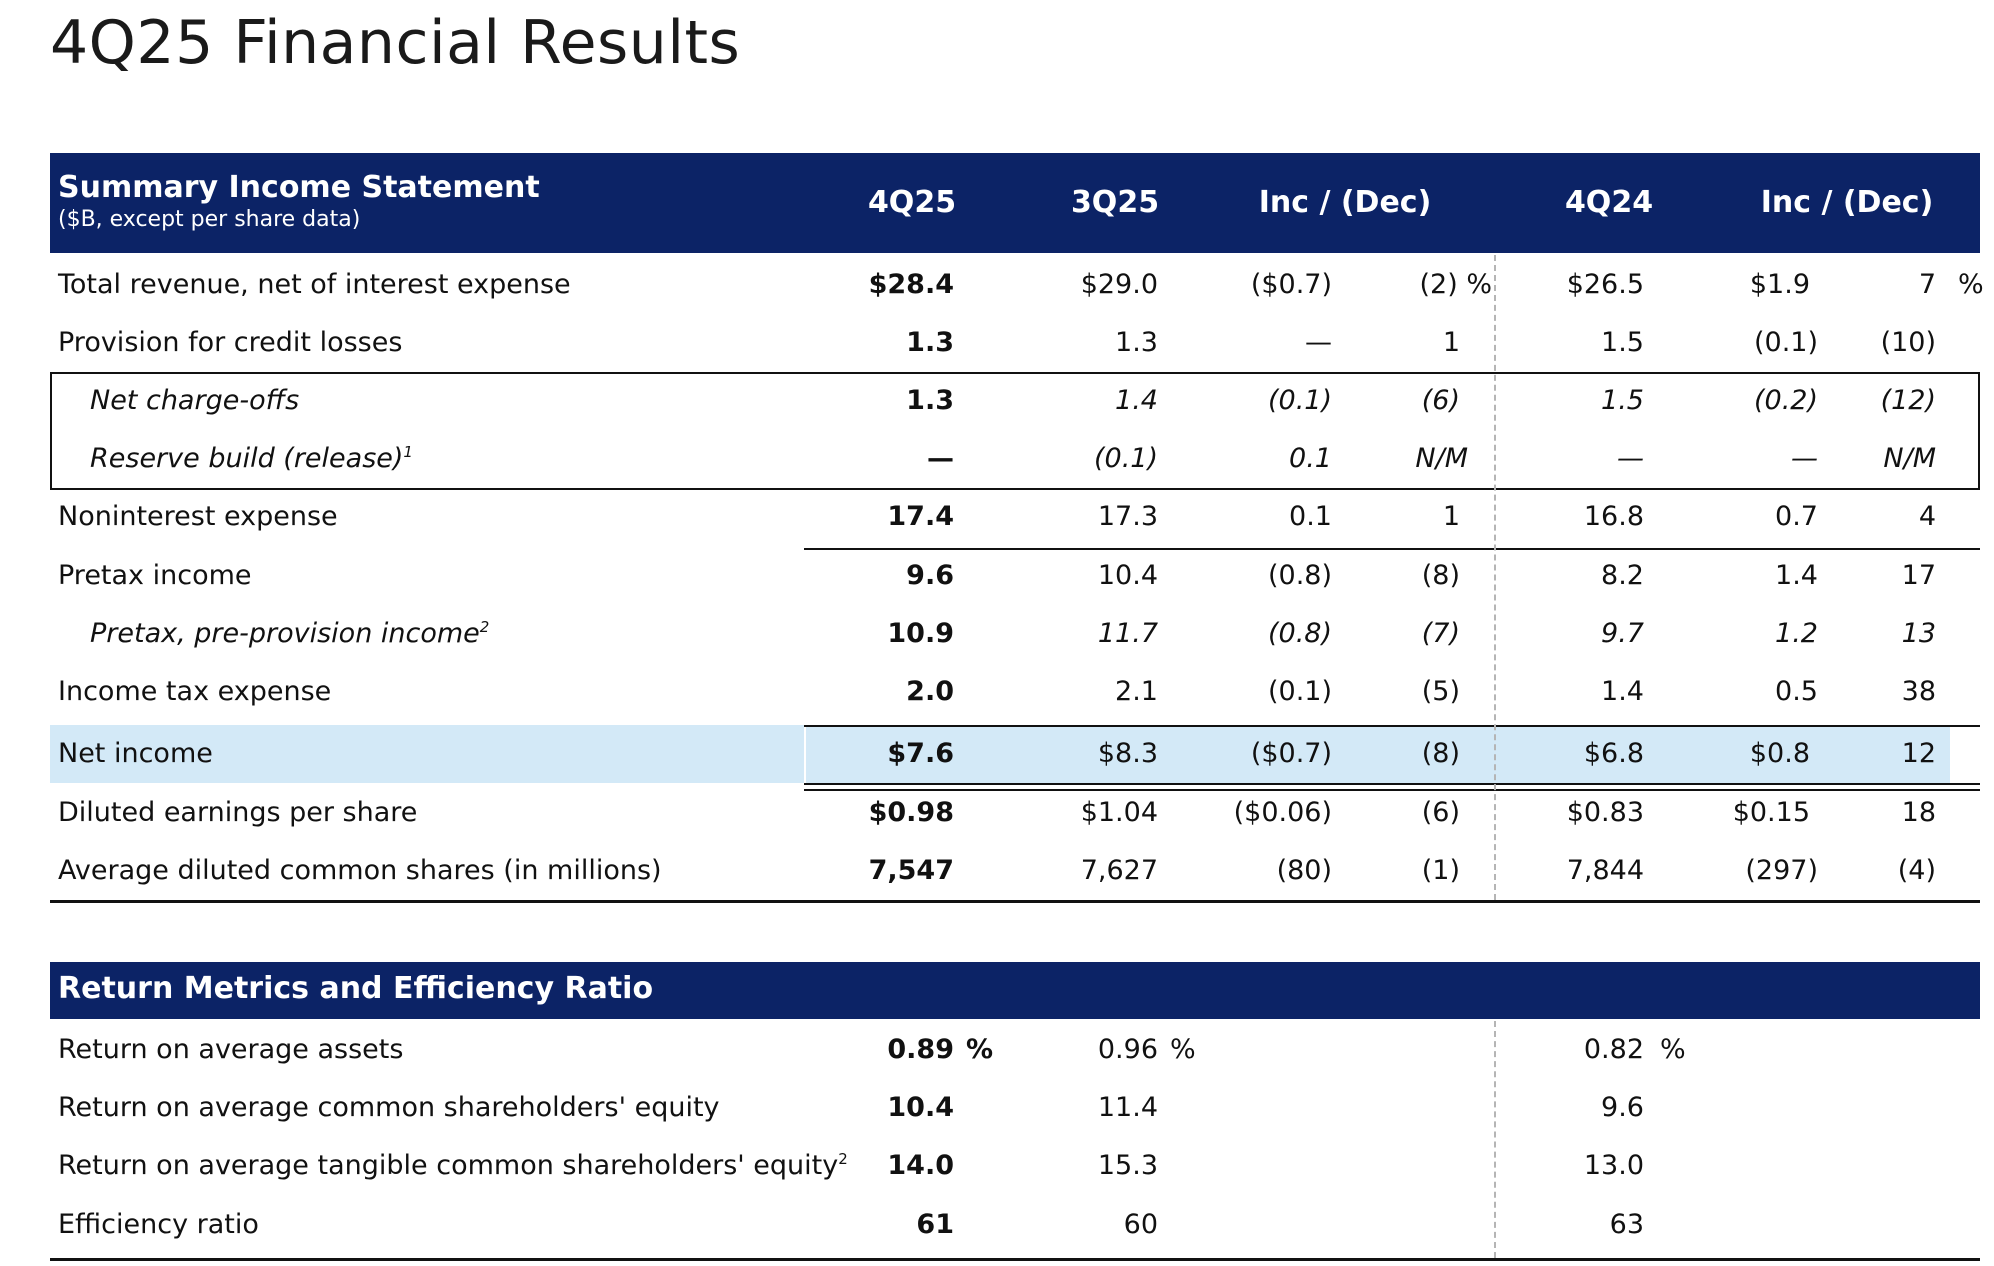 Image resolution: width=1994 pixels, height=1266 pixels. What do you see at coordinates (1916, 870) in the screenshot?
I see `cell-pct-4q24: (4)` at bounding box center [1916, 870].